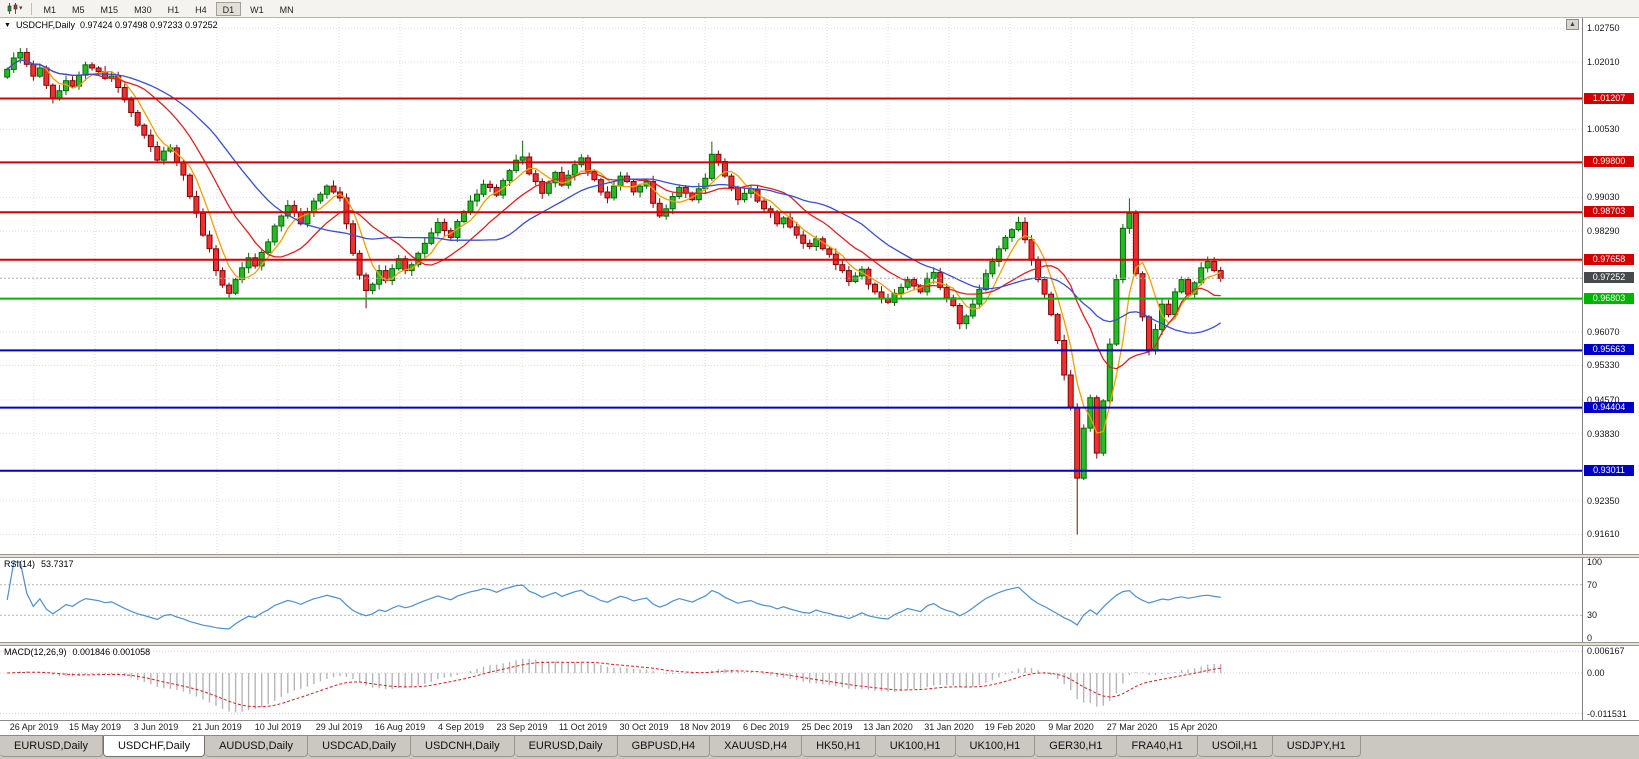 This screenshot has width=1639, height=759. What do you see at coordinates (705, 727) in the screenshot?
I see `date-label: 18 Nov 2019` at bounding box center [705, 727].